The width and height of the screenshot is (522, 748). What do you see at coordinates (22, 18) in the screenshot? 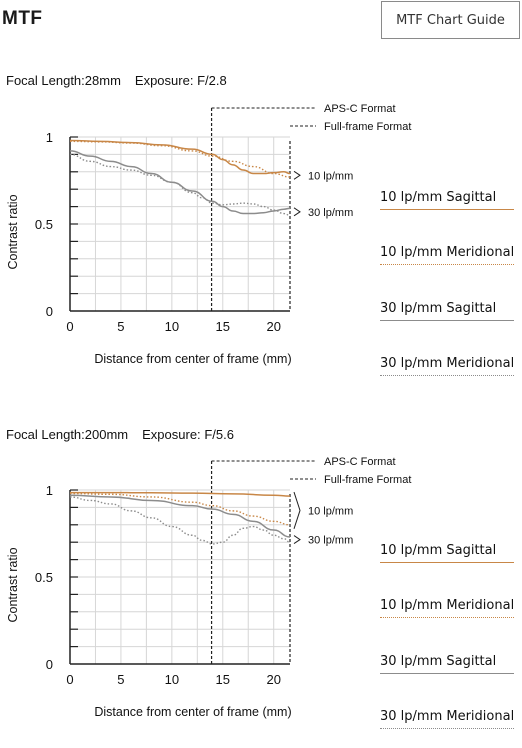
I see `page-title: MTF` at bounding box center [22, 18].